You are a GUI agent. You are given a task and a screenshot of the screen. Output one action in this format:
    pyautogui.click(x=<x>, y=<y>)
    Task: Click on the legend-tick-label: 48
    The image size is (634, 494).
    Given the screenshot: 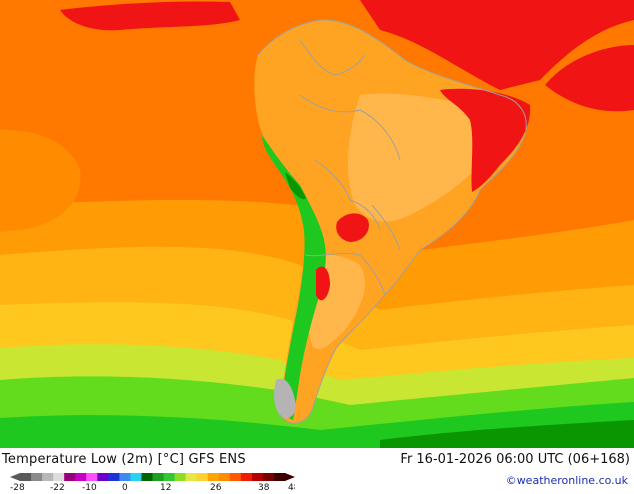 What is the action you would take?
    pyautogui.click(x=291, y=486)
    